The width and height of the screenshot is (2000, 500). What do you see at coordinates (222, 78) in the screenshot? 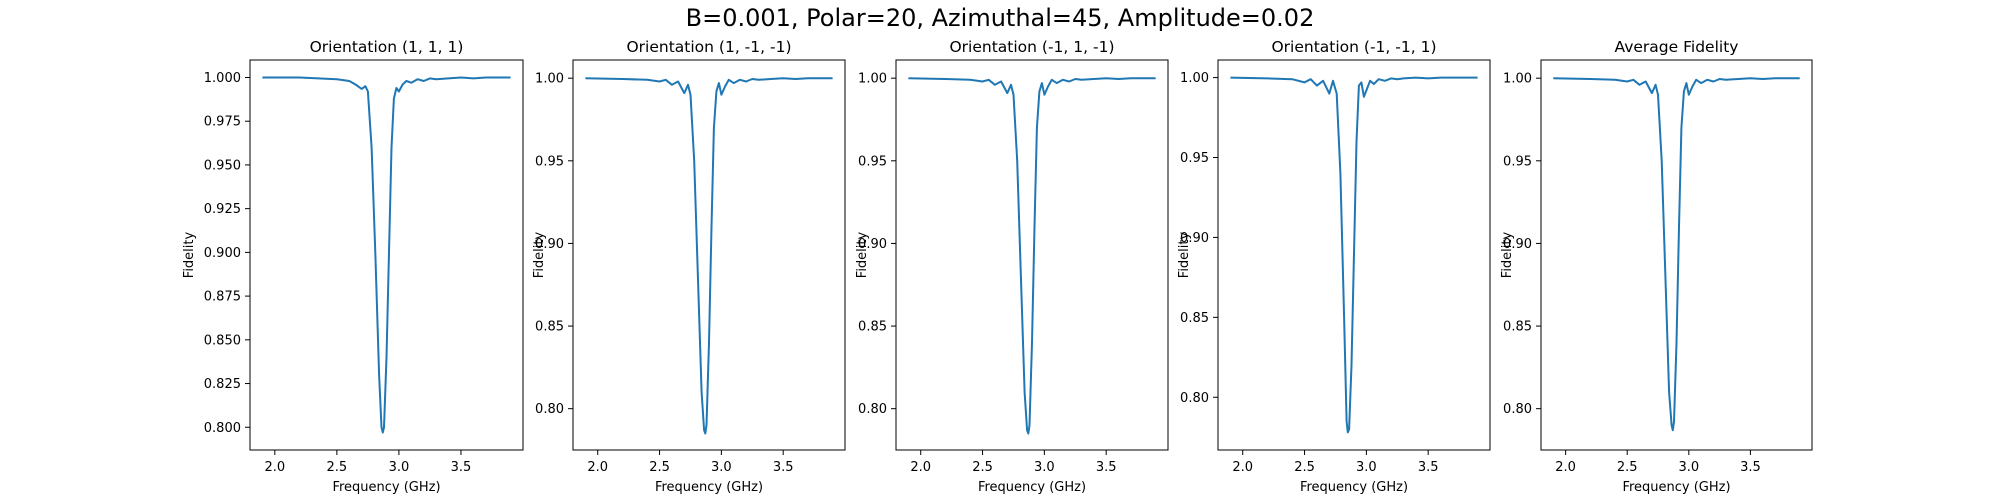
I see `y-tick-label: 1.000` at bounding box center [222, 78].